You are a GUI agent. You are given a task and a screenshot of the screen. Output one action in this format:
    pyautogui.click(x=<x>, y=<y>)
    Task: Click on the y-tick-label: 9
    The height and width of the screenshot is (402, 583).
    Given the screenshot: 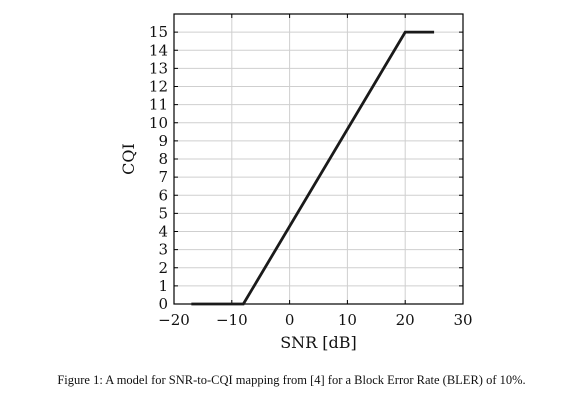 What is the action you would take?
    pyautogui.click(x=163, y=141)
    